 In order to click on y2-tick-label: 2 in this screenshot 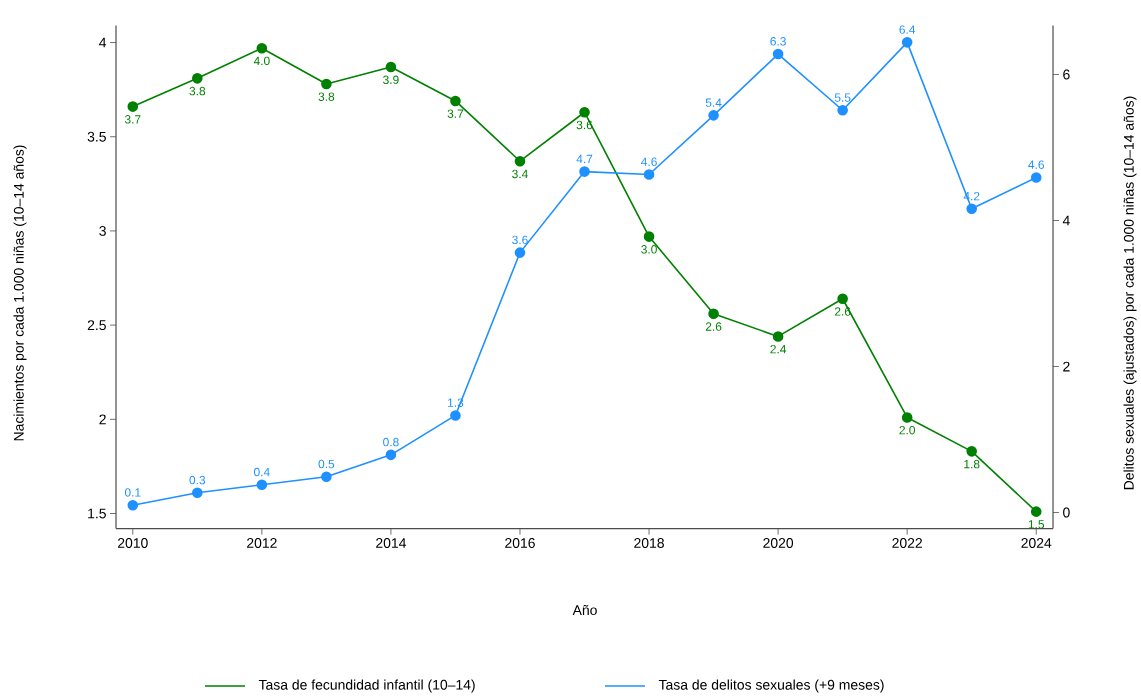, I will do `click(1066, 366)`.